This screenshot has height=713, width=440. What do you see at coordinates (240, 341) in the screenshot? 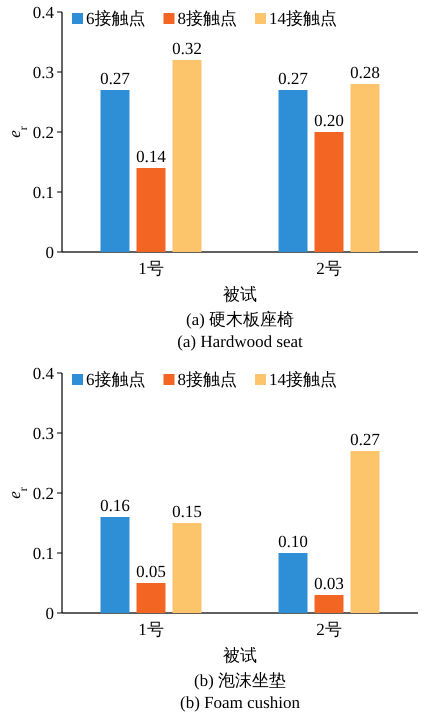
I see `text: (a) Hardwood seat` at bounding box center [240, 341].